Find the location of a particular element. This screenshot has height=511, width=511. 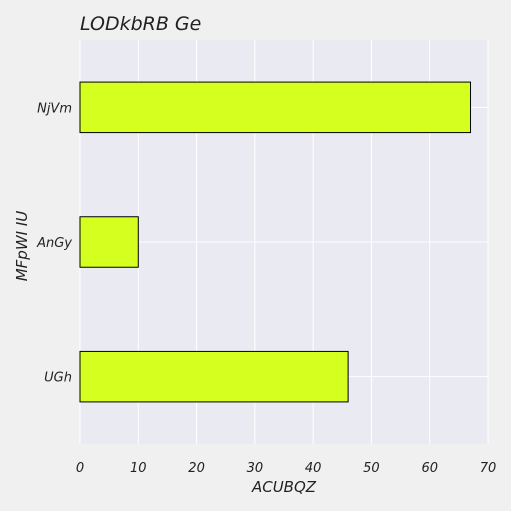

x-tick-labels: 0 10 20 30 40 50 60 70 is located at coordinates (286, 468).